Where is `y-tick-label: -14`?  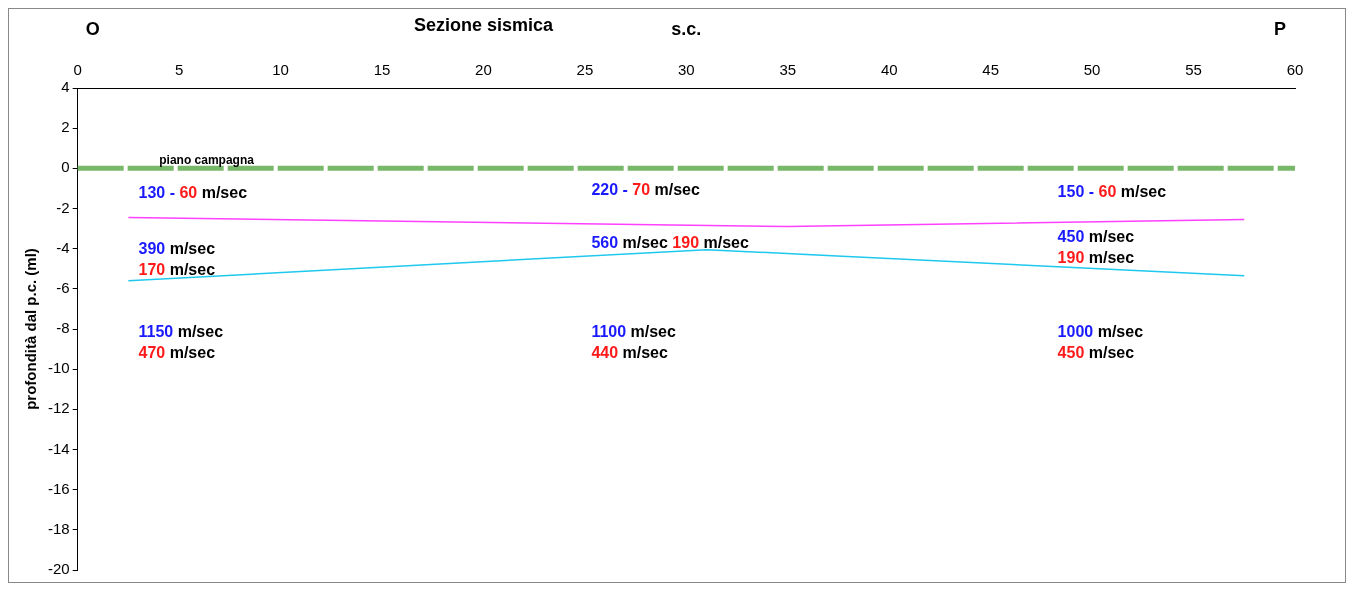 y-tick-label: -14 is located at coordinates (58, 448).